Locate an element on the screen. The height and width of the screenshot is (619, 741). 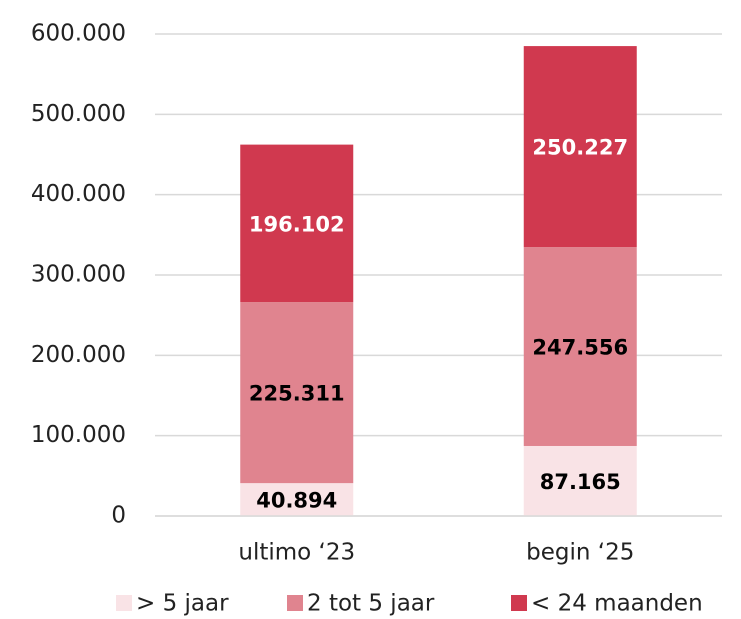
x-tick-label: begin ‘25 is located at coordinates (580, 553).